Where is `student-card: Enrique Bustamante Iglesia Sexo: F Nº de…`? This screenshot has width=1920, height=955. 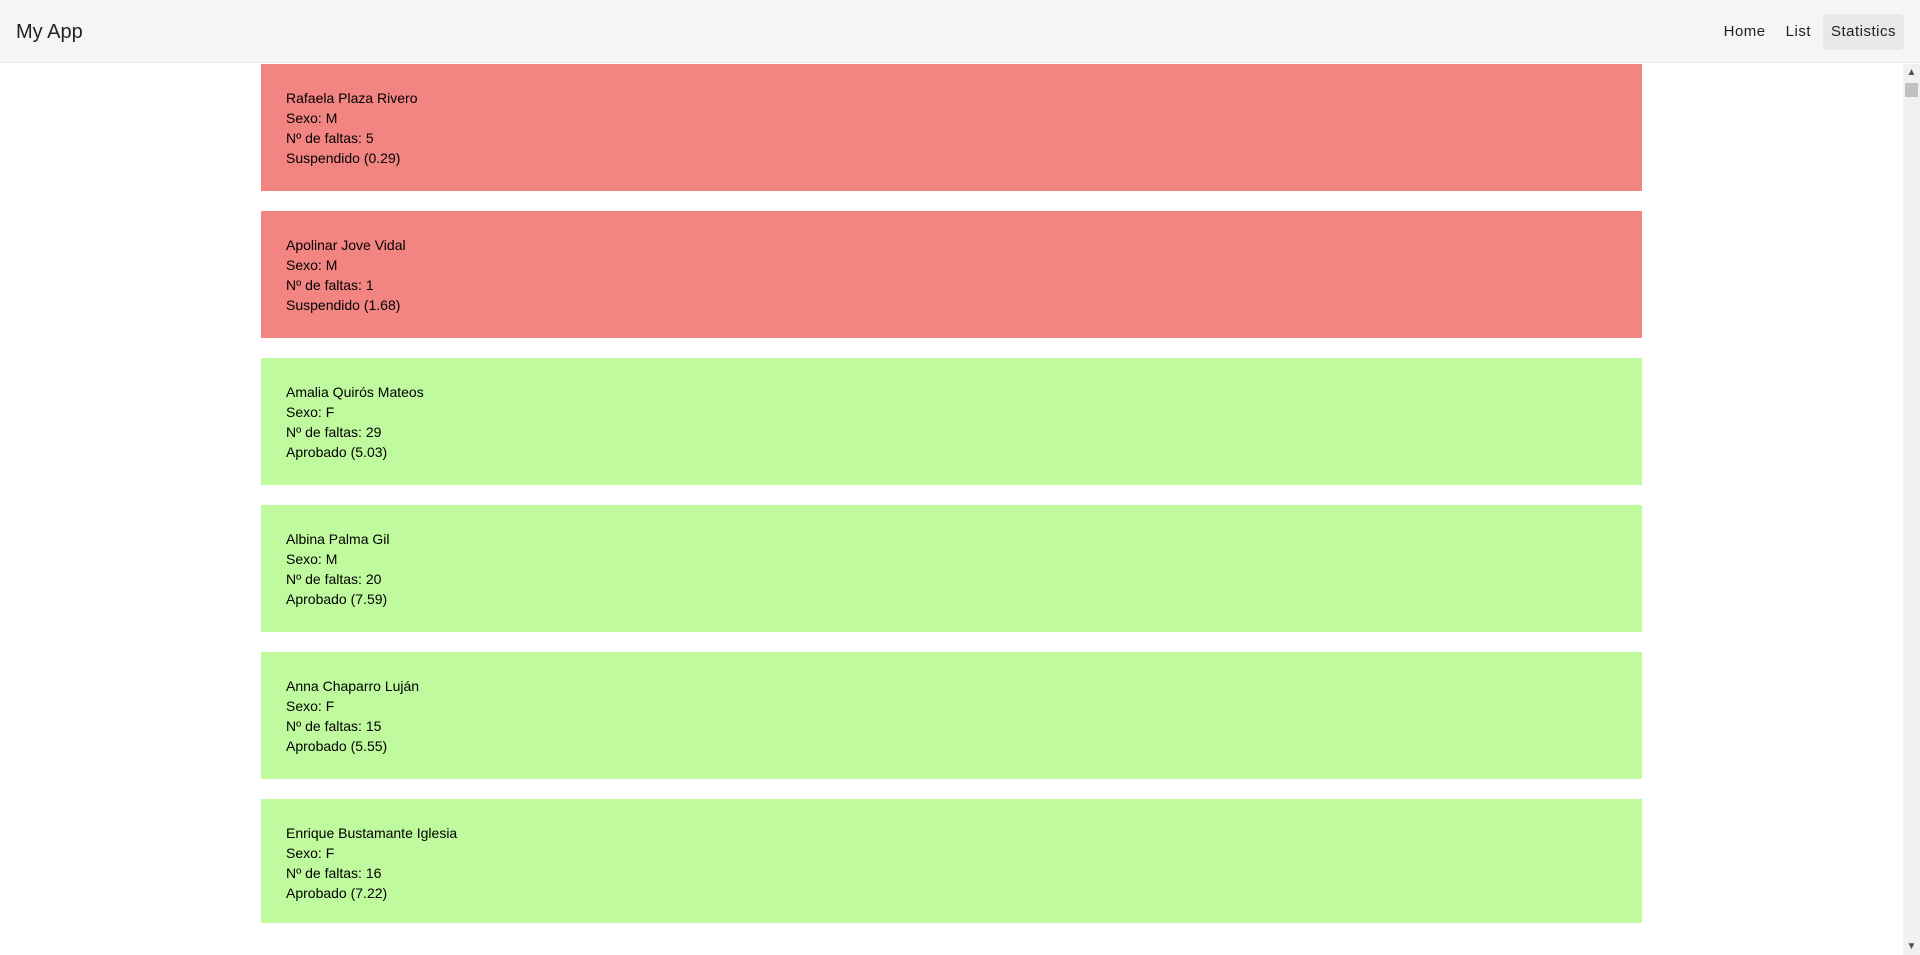 student-card: Enrique Bustamante Iglesia Sexo: F Nº de… is located at coordinates (951, 861).